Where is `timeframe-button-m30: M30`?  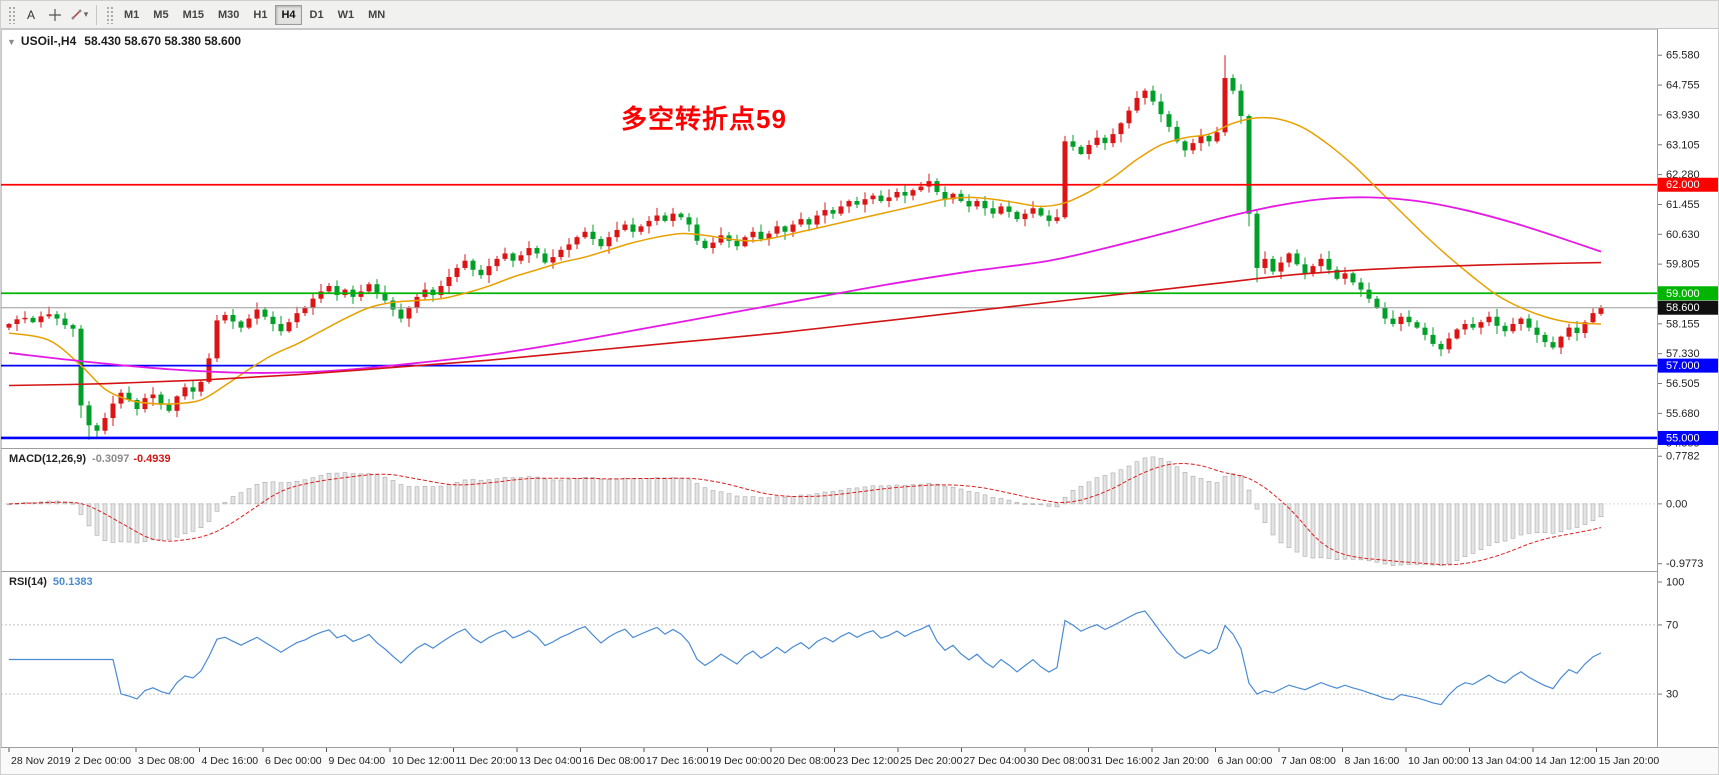 timeframe-button-m30: M30 is located at coordinates (228, 15).